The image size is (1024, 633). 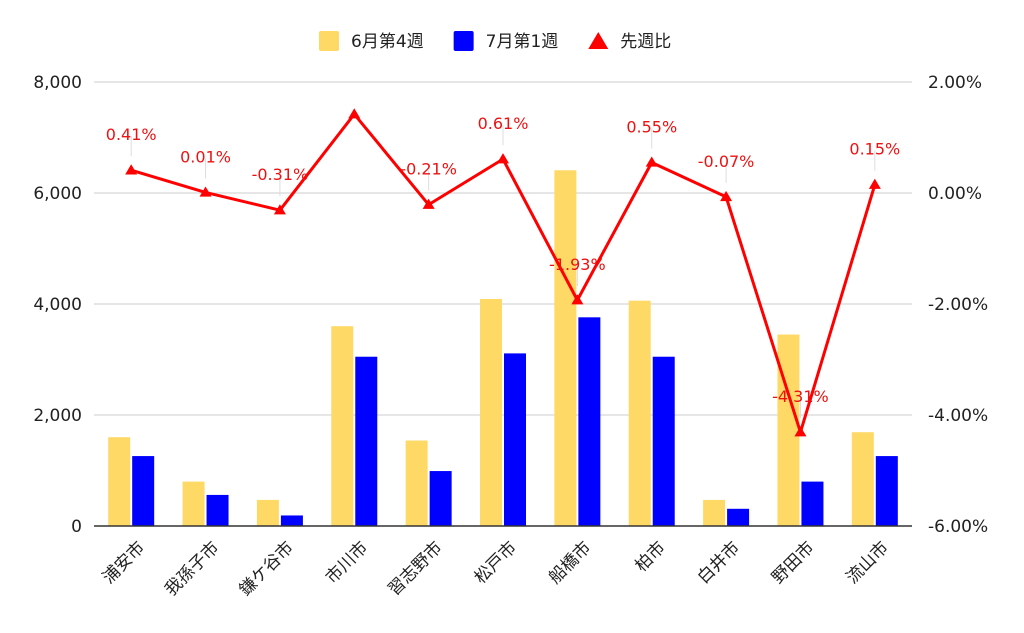 What do you see at coordinates (522, 42) in the screenshot?
I see `legend-label: 7月第1週` at bounding box center [522, 42].